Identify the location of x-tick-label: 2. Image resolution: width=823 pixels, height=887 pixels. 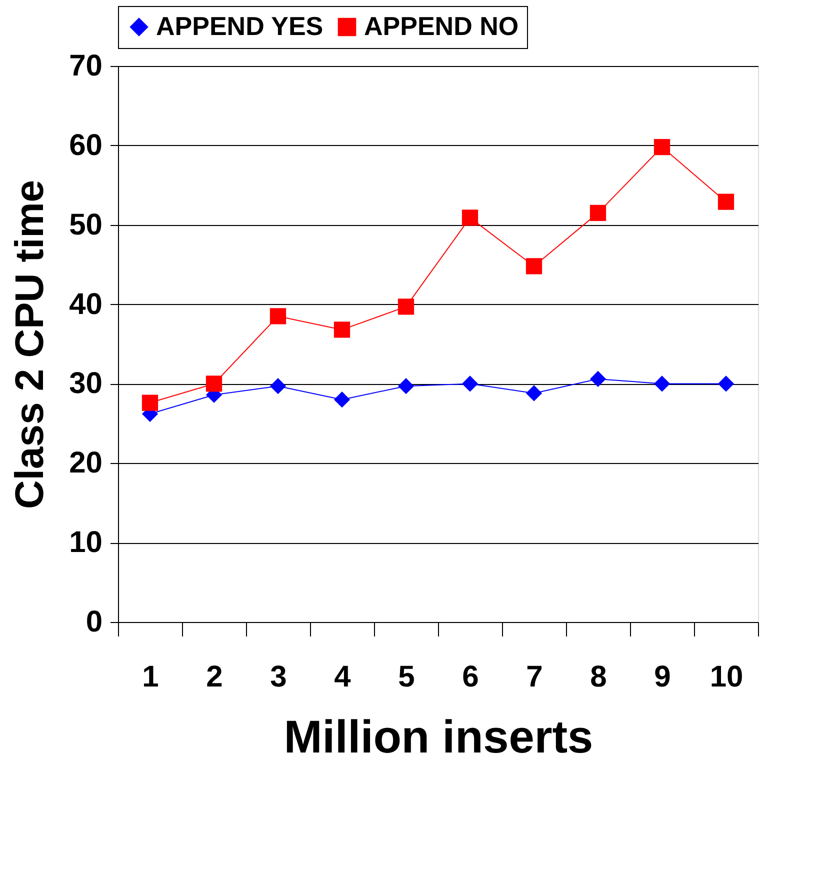
(214, 677).